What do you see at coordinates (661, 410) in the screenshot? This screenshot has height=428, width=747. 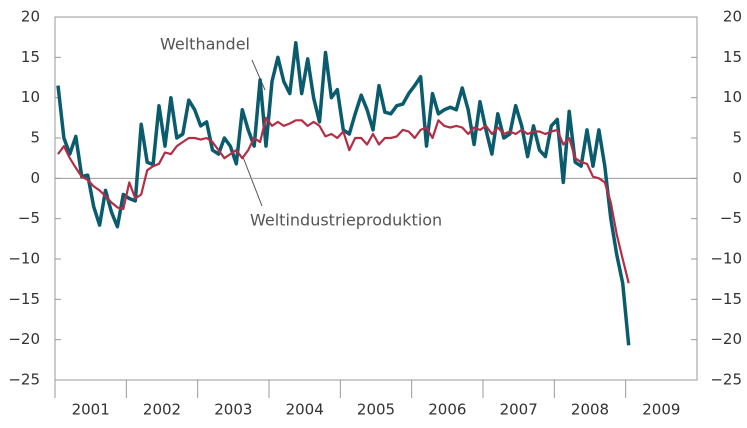 I see `x-tick-label: 2009` at bounding box center [661, 410].